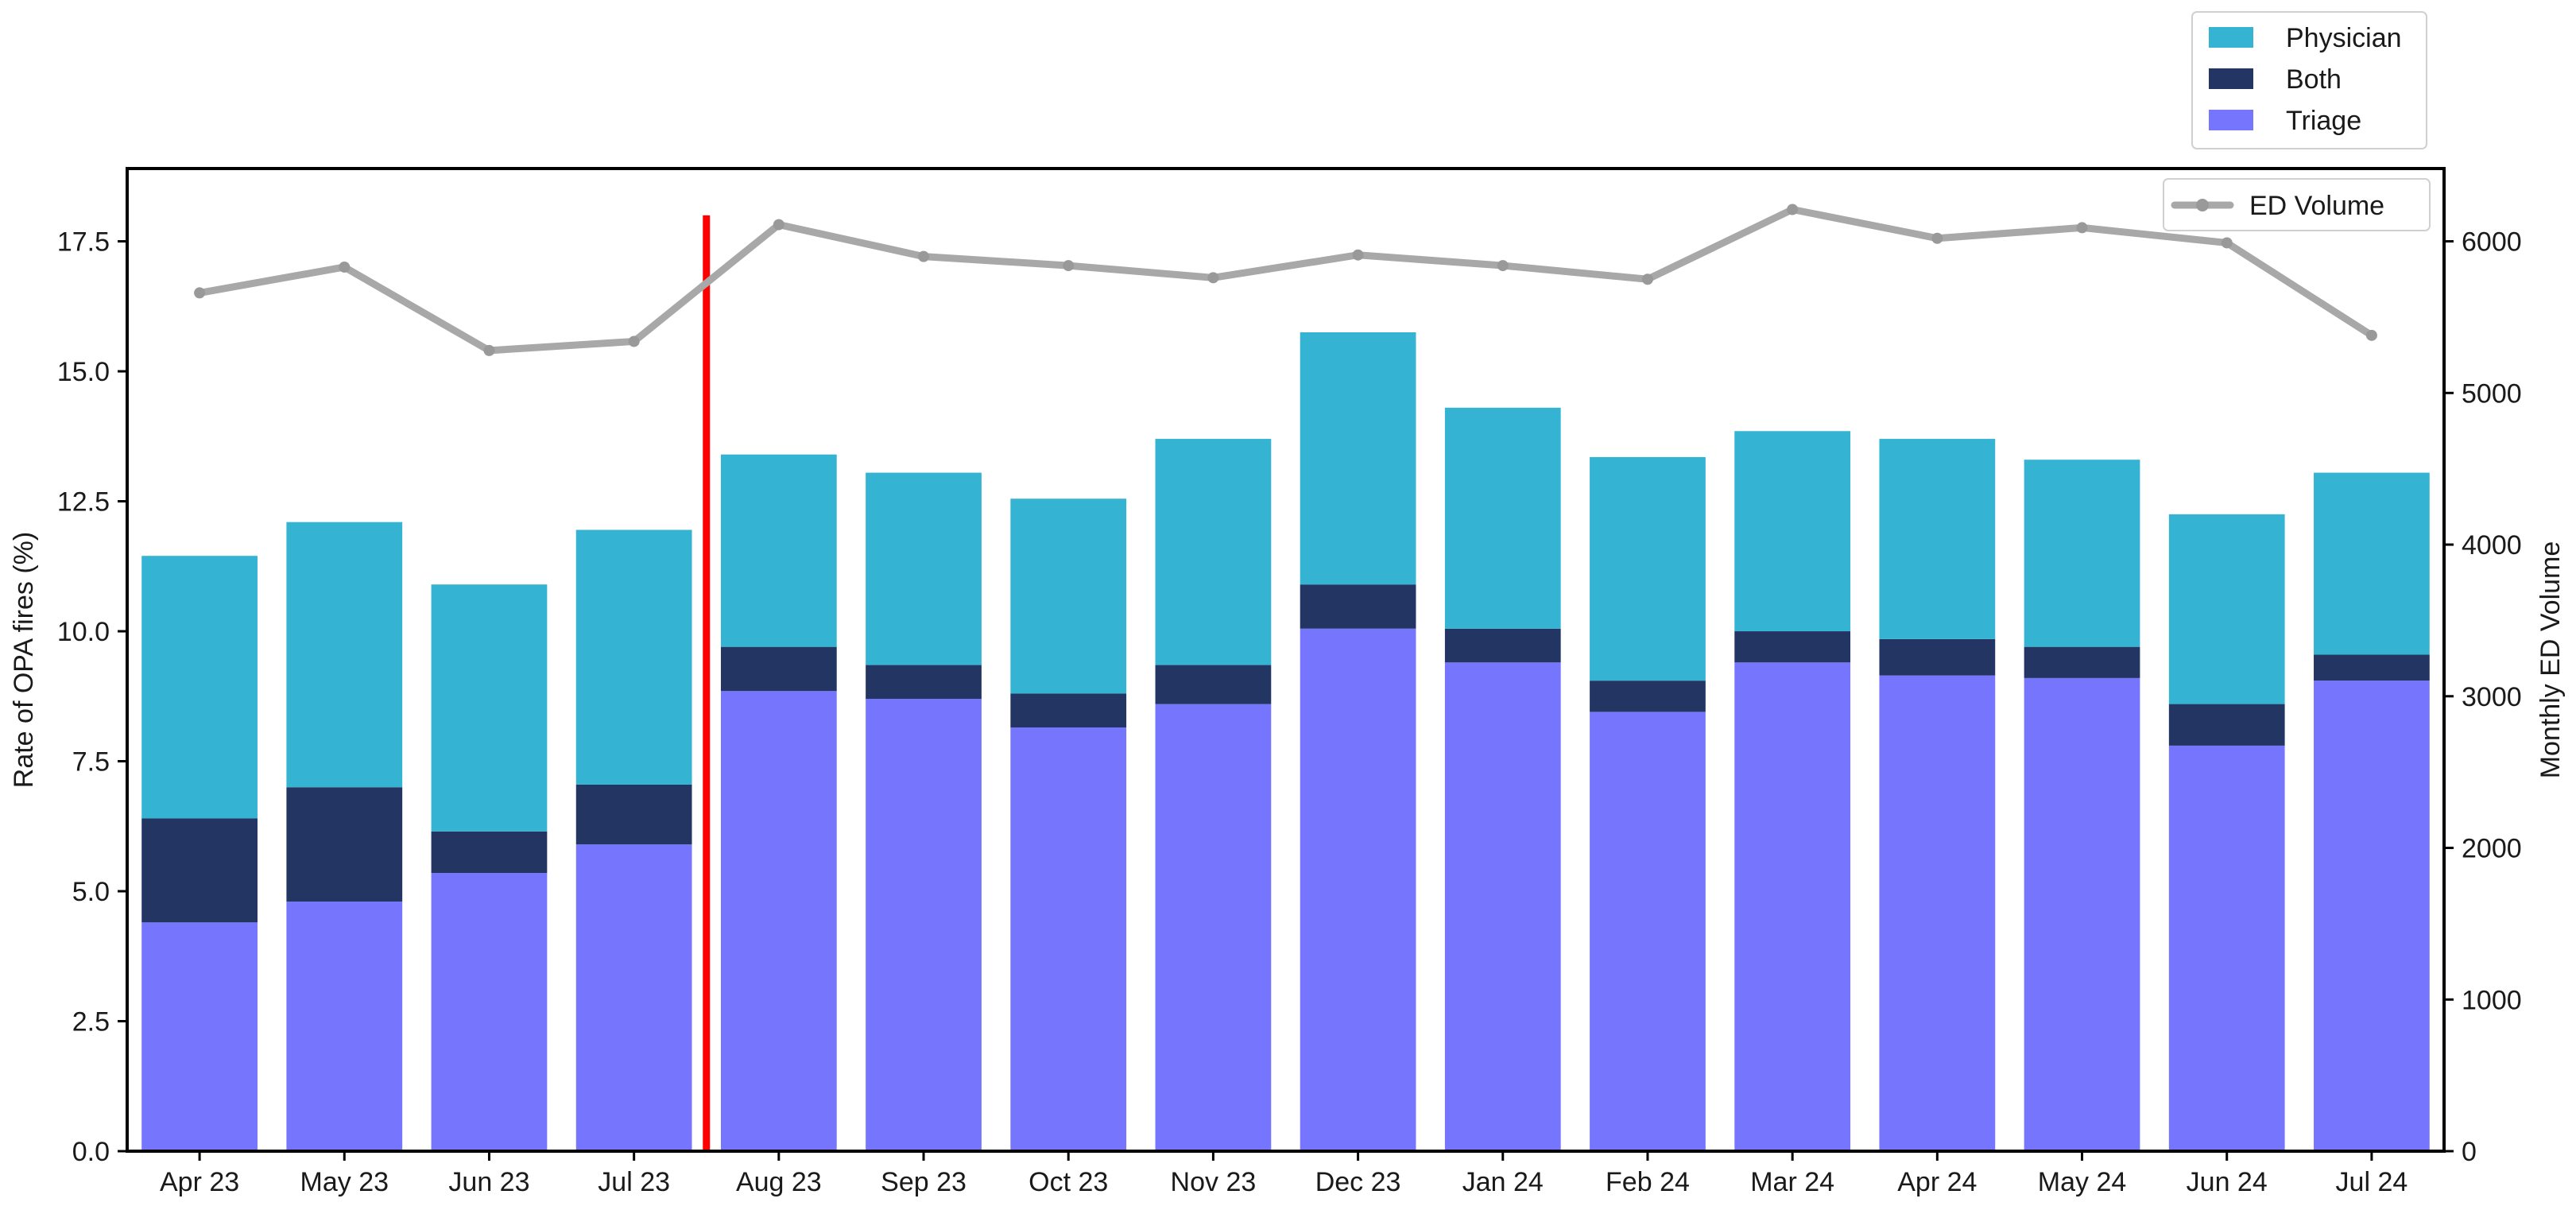  What do you see at coordinates (2492, 697) in the screenshot?
I see `y2-tick-label-3: 3000` at bounding box center [2492, 697].